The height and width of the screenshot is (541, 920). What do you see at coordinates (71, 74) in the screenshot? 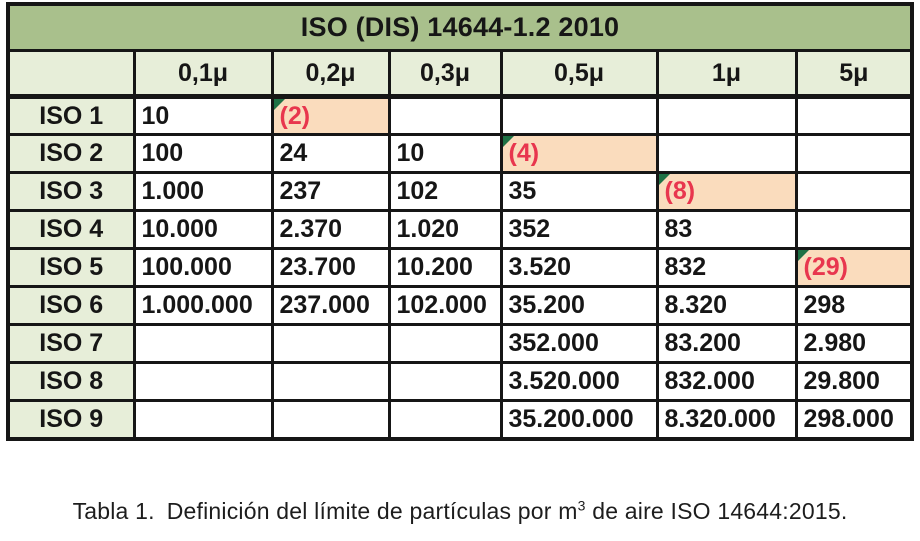
I see `corner-cell` at bounding box center [71, 74].